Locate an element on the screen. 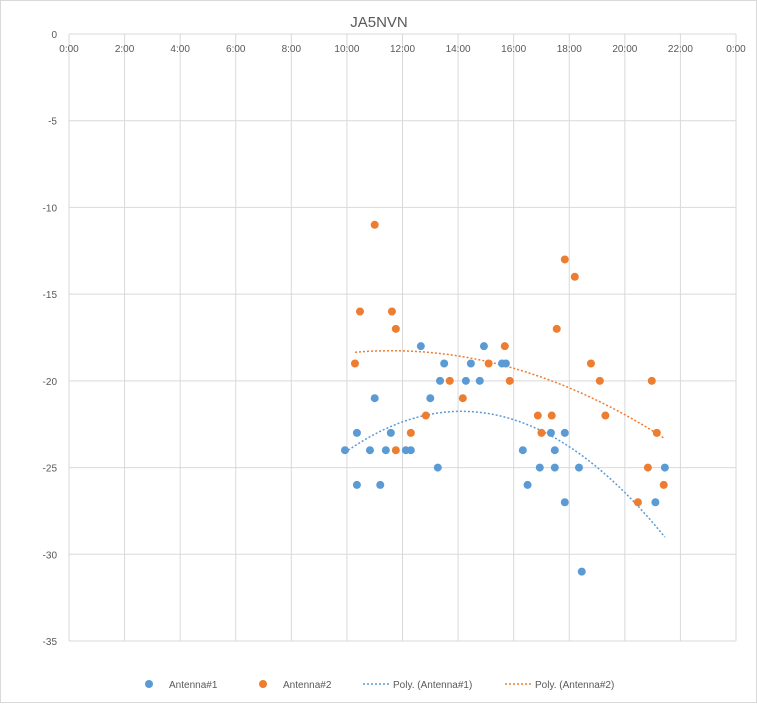  y-tick-label: -30 is located at coordinates (50, 555).